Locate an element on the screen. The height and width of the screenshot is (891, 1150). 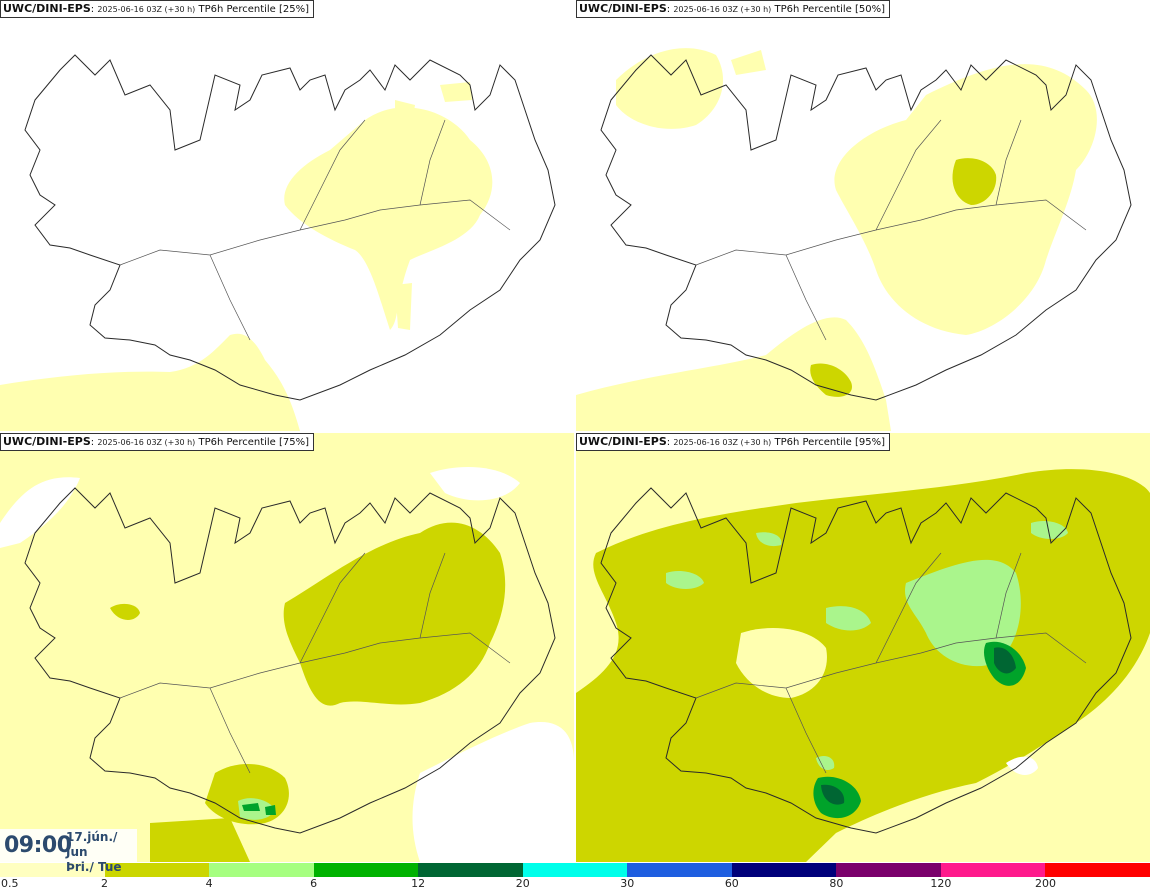
legend-tick-label: 12 is located at coordinates (418, 883).